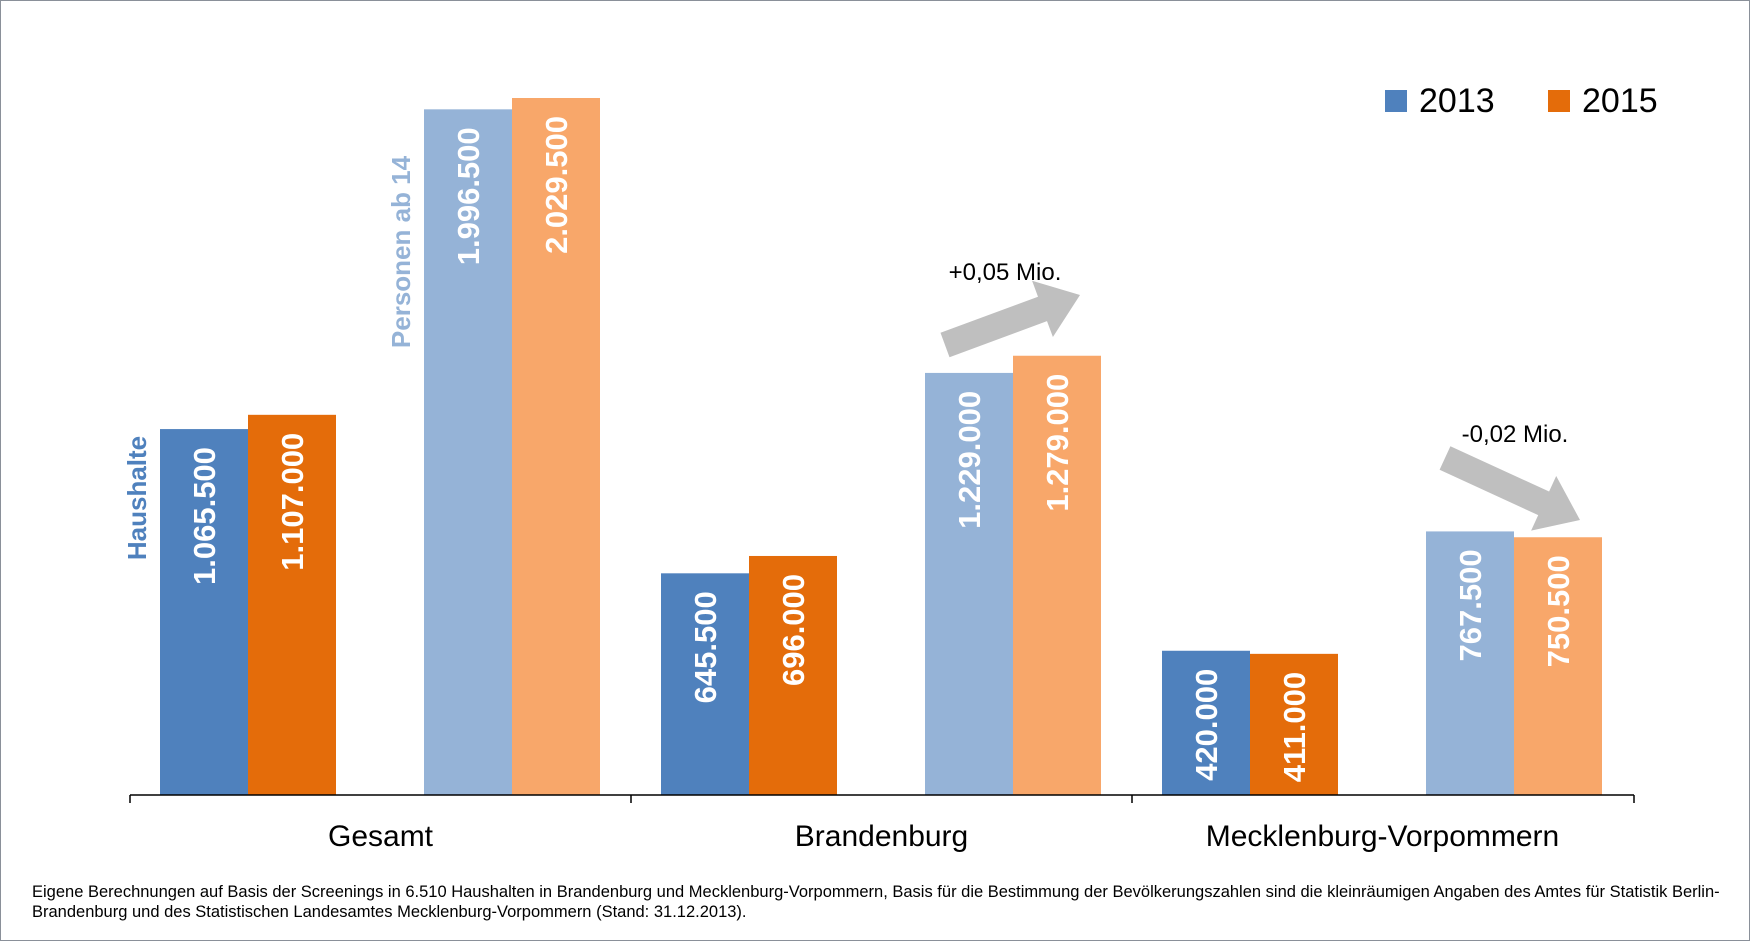  I want to click on bar-gesamt-haushalte-2015, so click(292, 604).